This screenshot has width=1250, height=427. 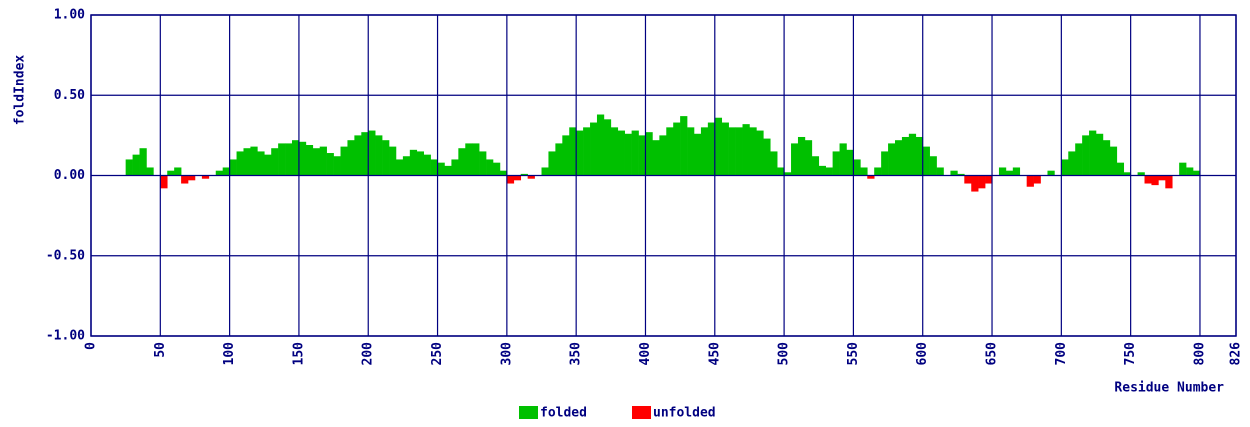 What do you see at coordinates (1061, 354) in the screenshot?
I see `x-tick-label: 700` at bounding box center [1061, 354].